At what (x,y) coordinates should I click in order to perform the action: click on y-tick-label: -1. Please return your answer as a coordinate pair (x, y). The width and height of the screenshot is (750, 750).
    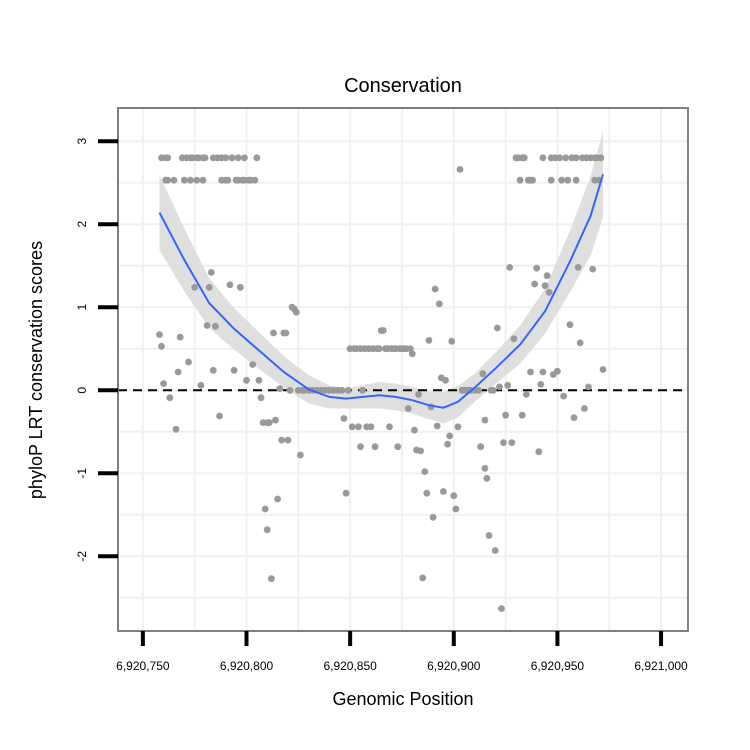
    Looking at the image, I should click on (82, 473).